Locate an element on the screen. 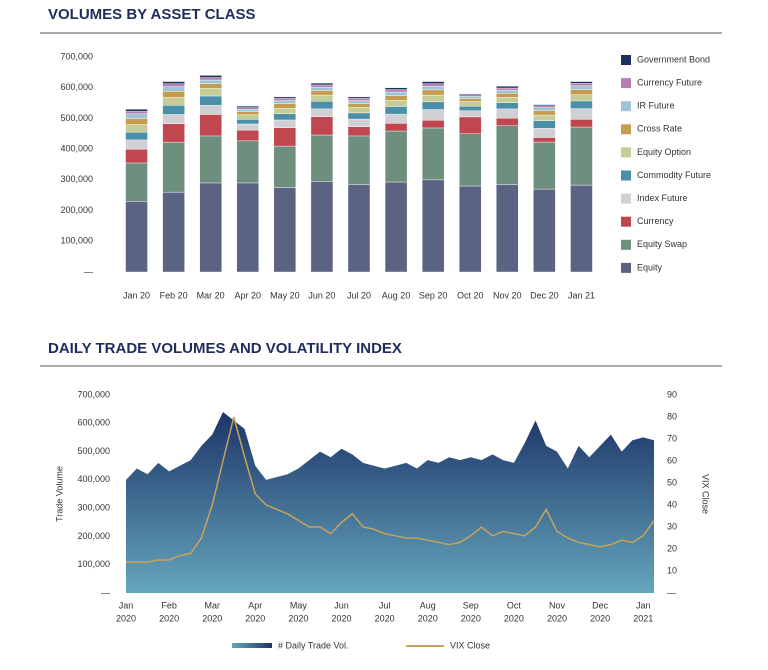  chart-title: VOLUMES BY ASSET CLASS is located at coordinates (152, 14).